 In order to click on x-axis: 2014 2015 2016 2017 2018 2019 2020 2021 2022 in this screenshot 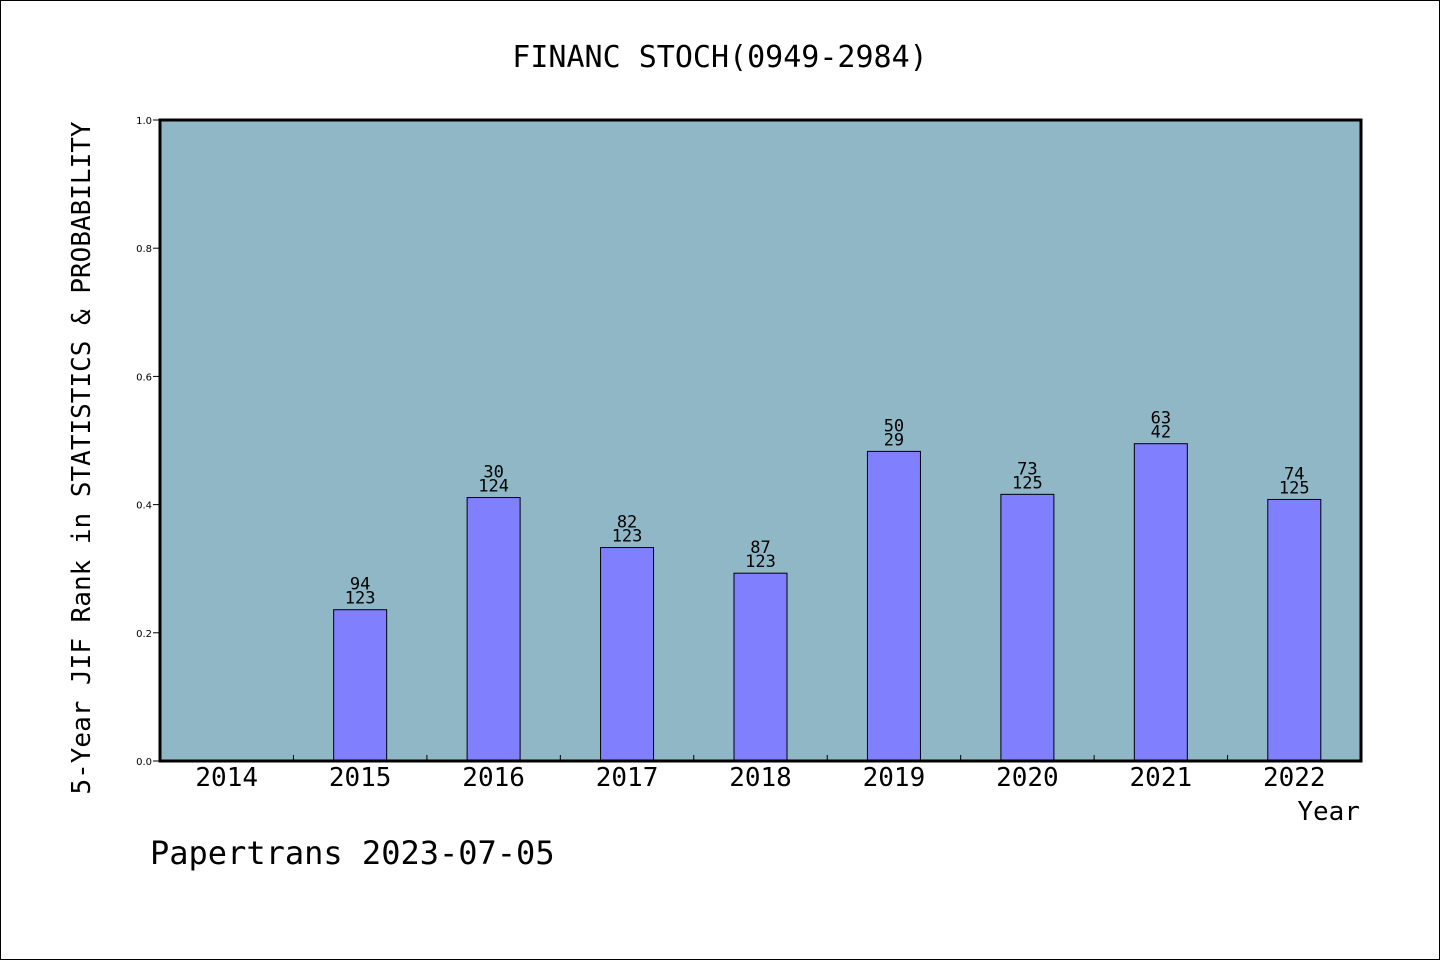, I will do `click(760, 774)`.